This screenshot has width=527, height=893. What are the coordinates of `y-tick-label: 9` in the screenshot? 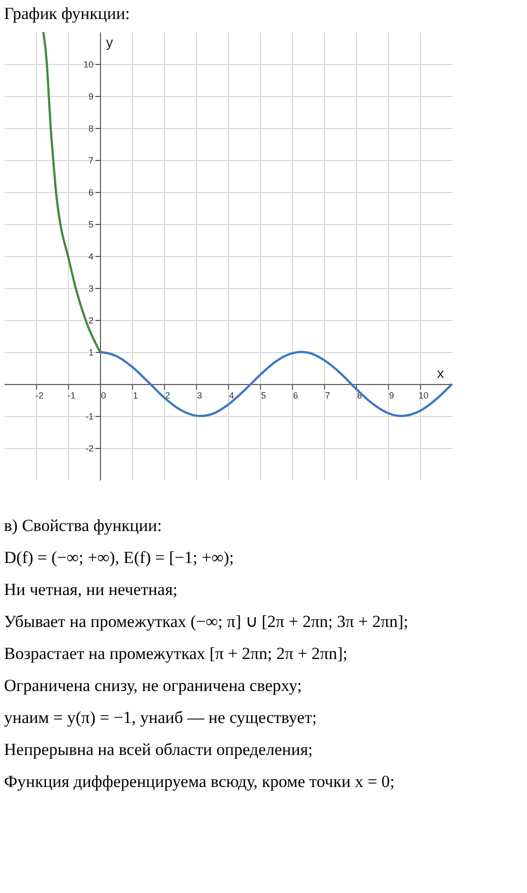 It's located at (91, 97).